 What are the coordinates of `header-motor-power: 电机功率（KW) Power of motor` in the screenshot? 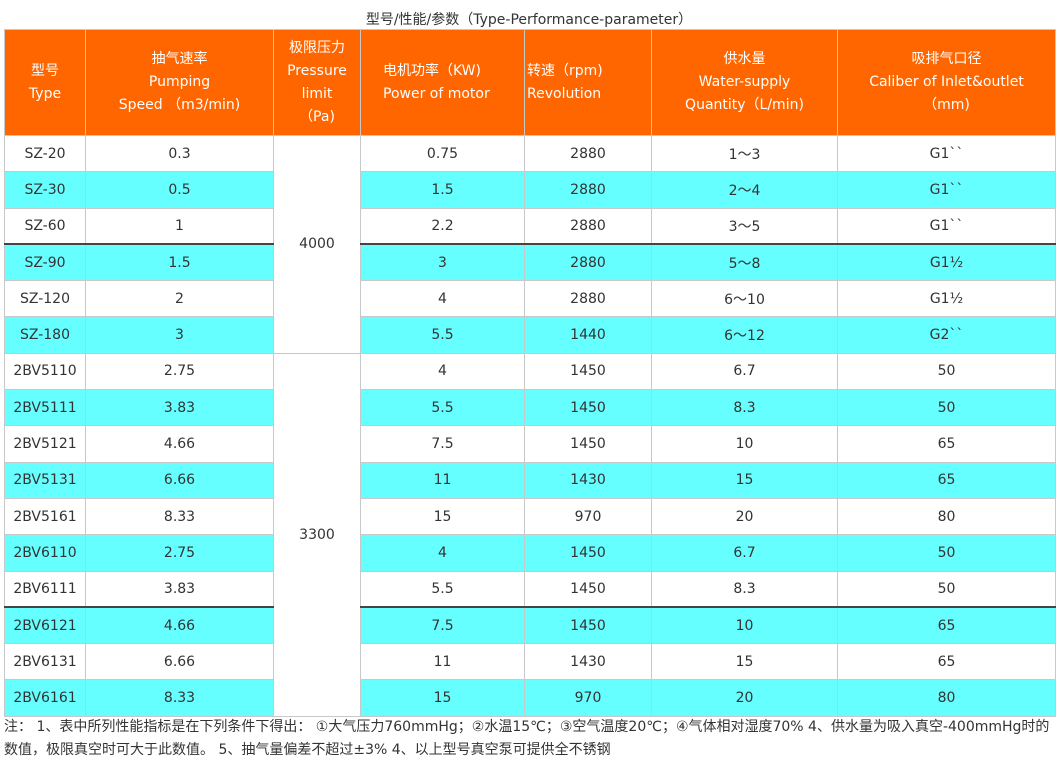 It's located at (442, 82).